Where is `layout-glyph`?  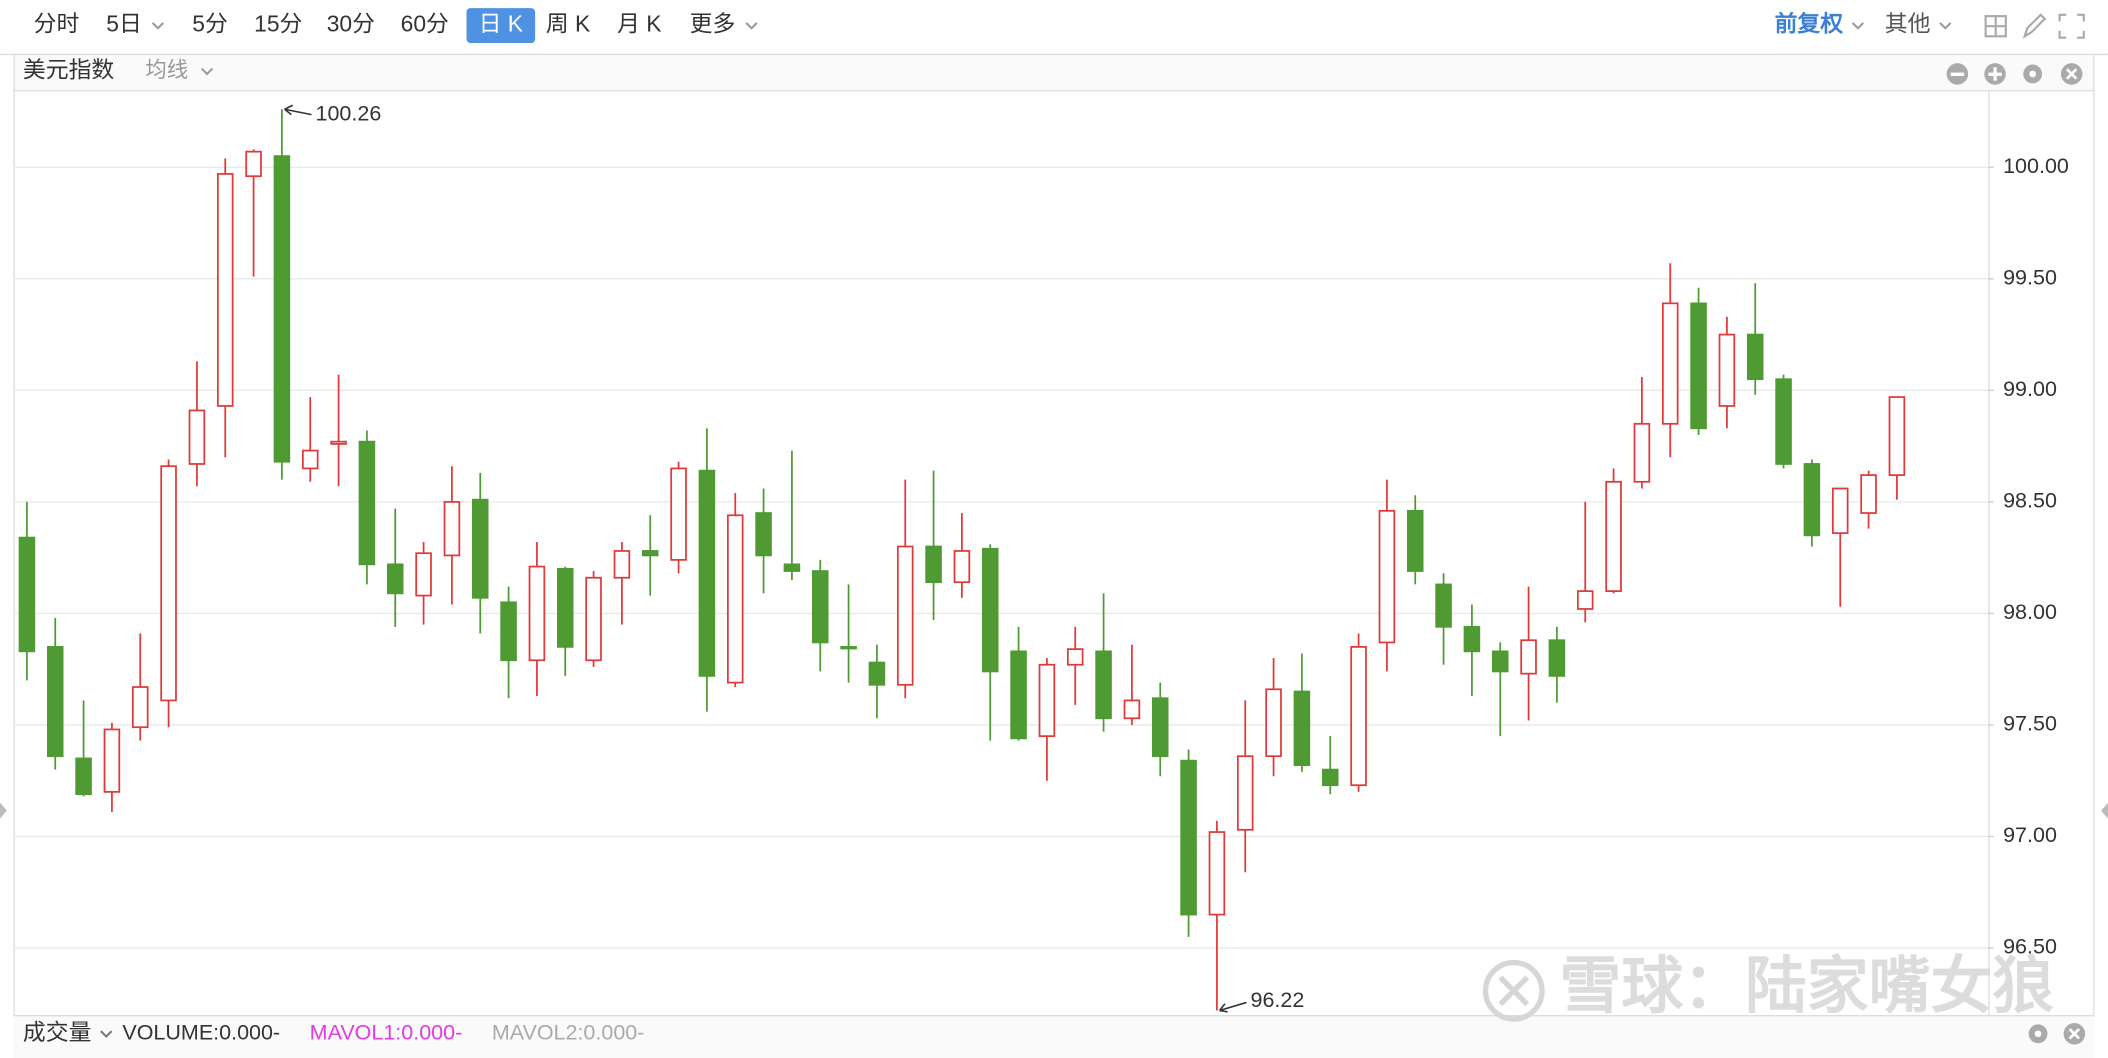 layout-glyph is located at coordinates (1995, 26).